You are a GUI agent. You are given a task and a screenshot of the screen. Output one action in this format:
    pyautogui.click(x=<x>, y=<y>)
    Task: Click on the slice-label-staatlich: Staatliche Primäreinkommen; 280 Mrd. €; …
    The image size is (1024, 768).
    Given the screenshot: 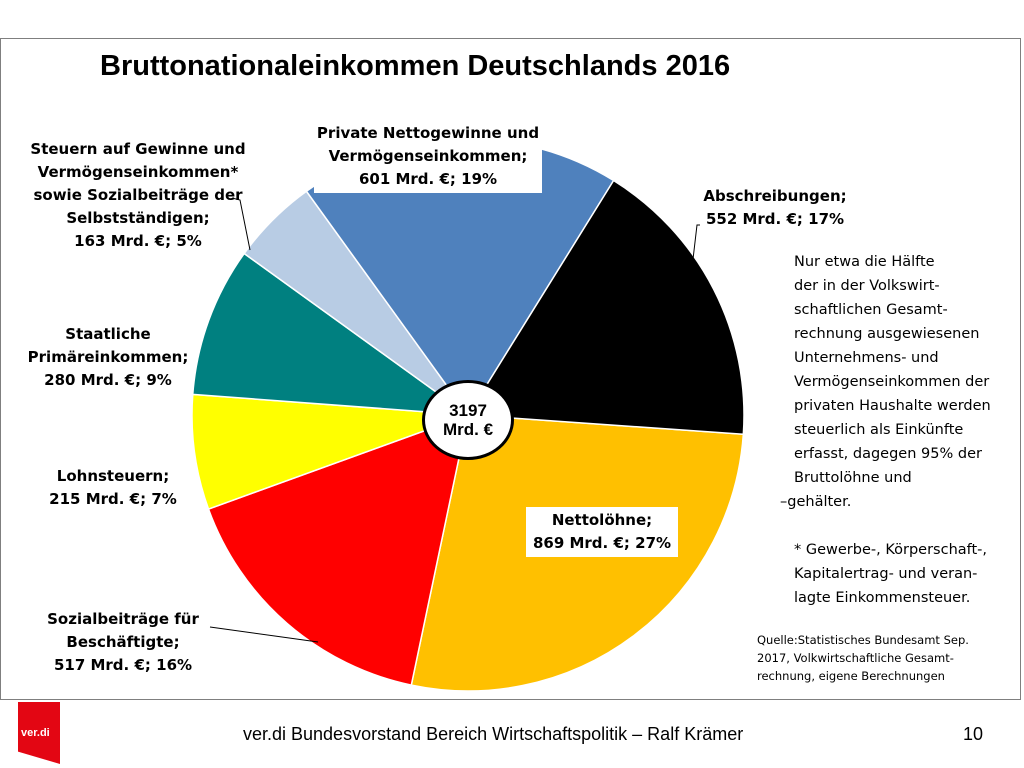 What is the action you would take?
    pyautogui.click(x=108, y=357)
    